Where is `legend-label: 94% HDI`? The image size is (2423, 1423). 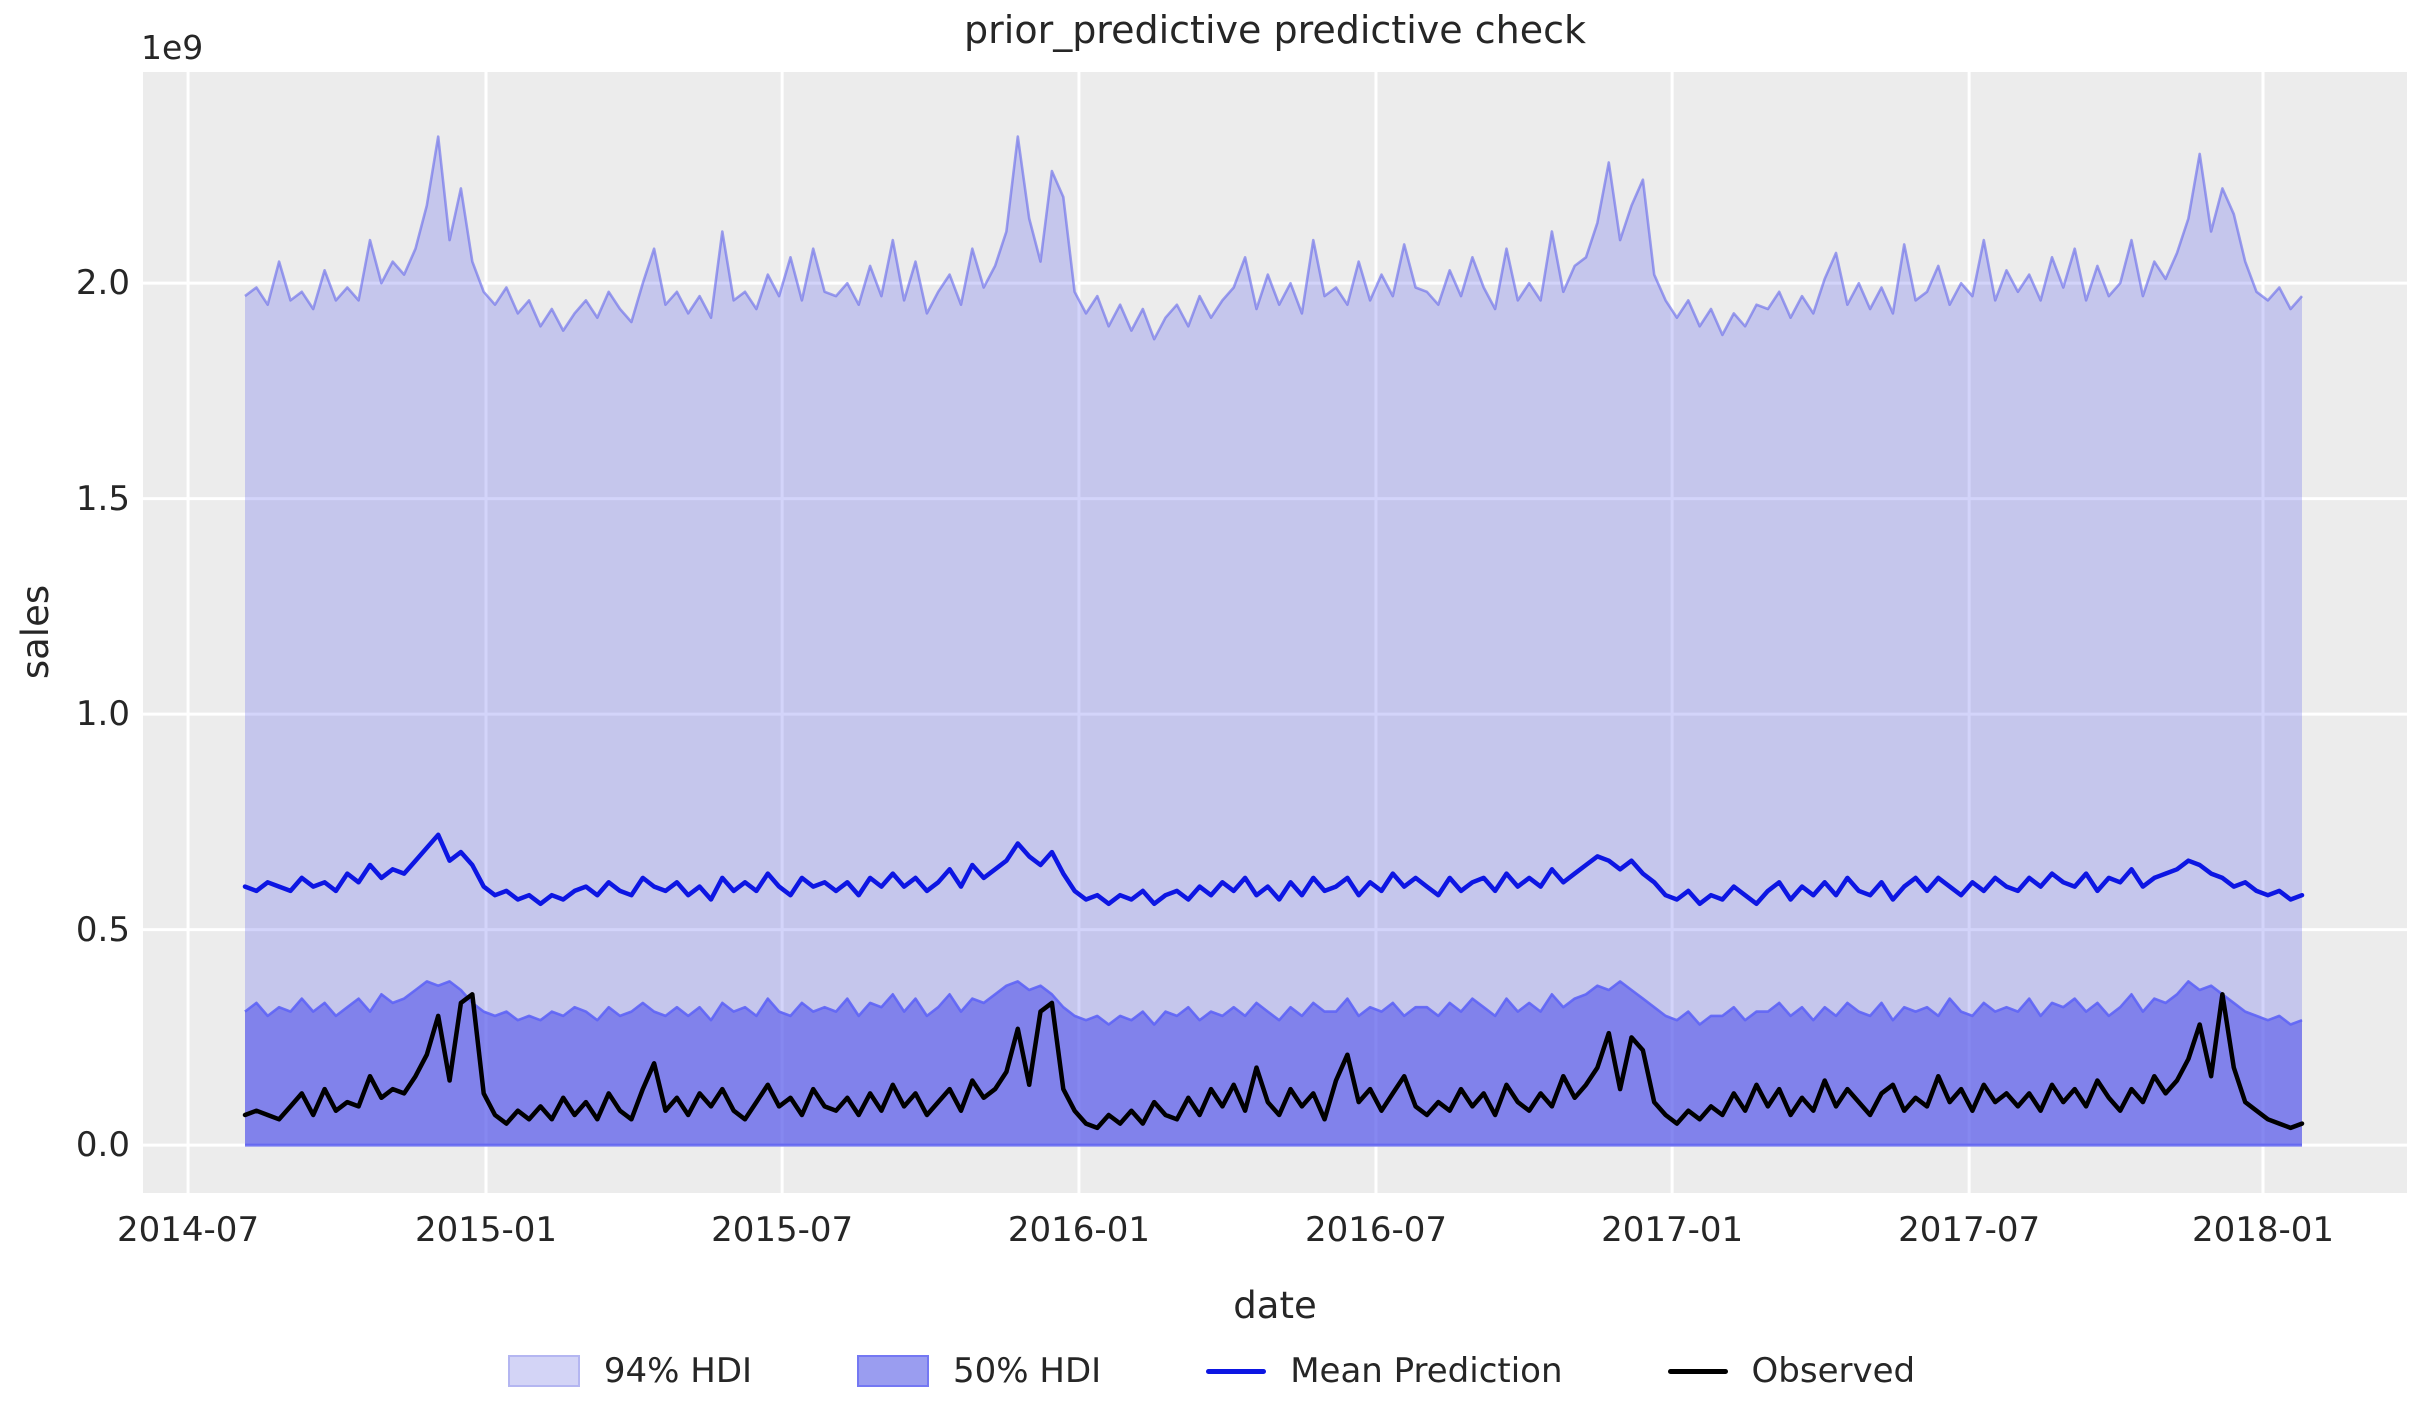
legend-label: 94% HDI is located at coordinates (678, 1371).